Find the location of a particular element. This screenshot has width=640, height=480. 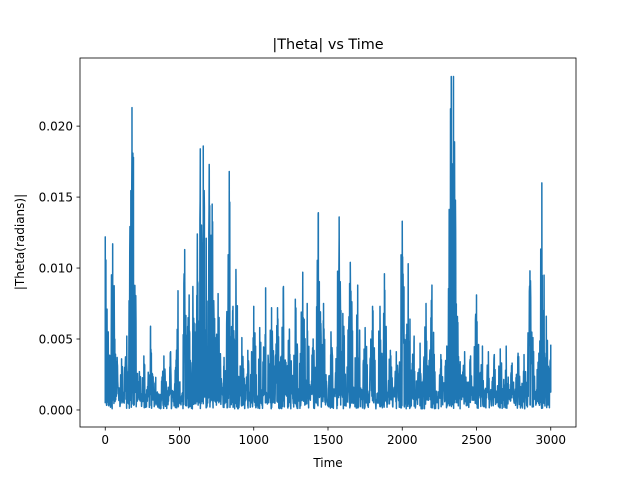

y-tick-label: 0.010 is located at coordinates (56, 268).